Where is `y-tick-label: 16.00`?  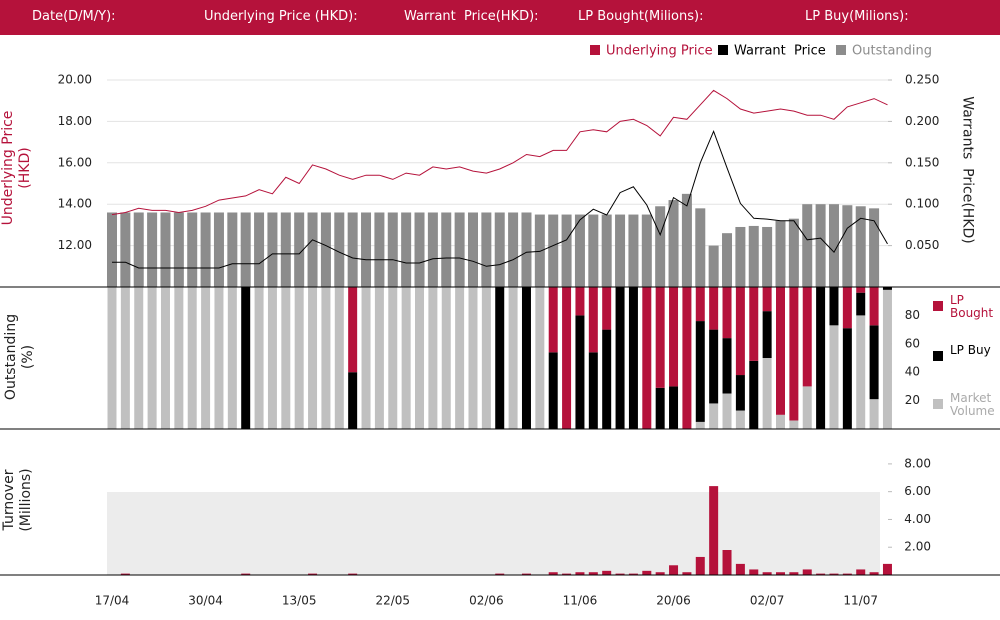
y-tick-label: 16.00 is located at coordinates (75, 162).